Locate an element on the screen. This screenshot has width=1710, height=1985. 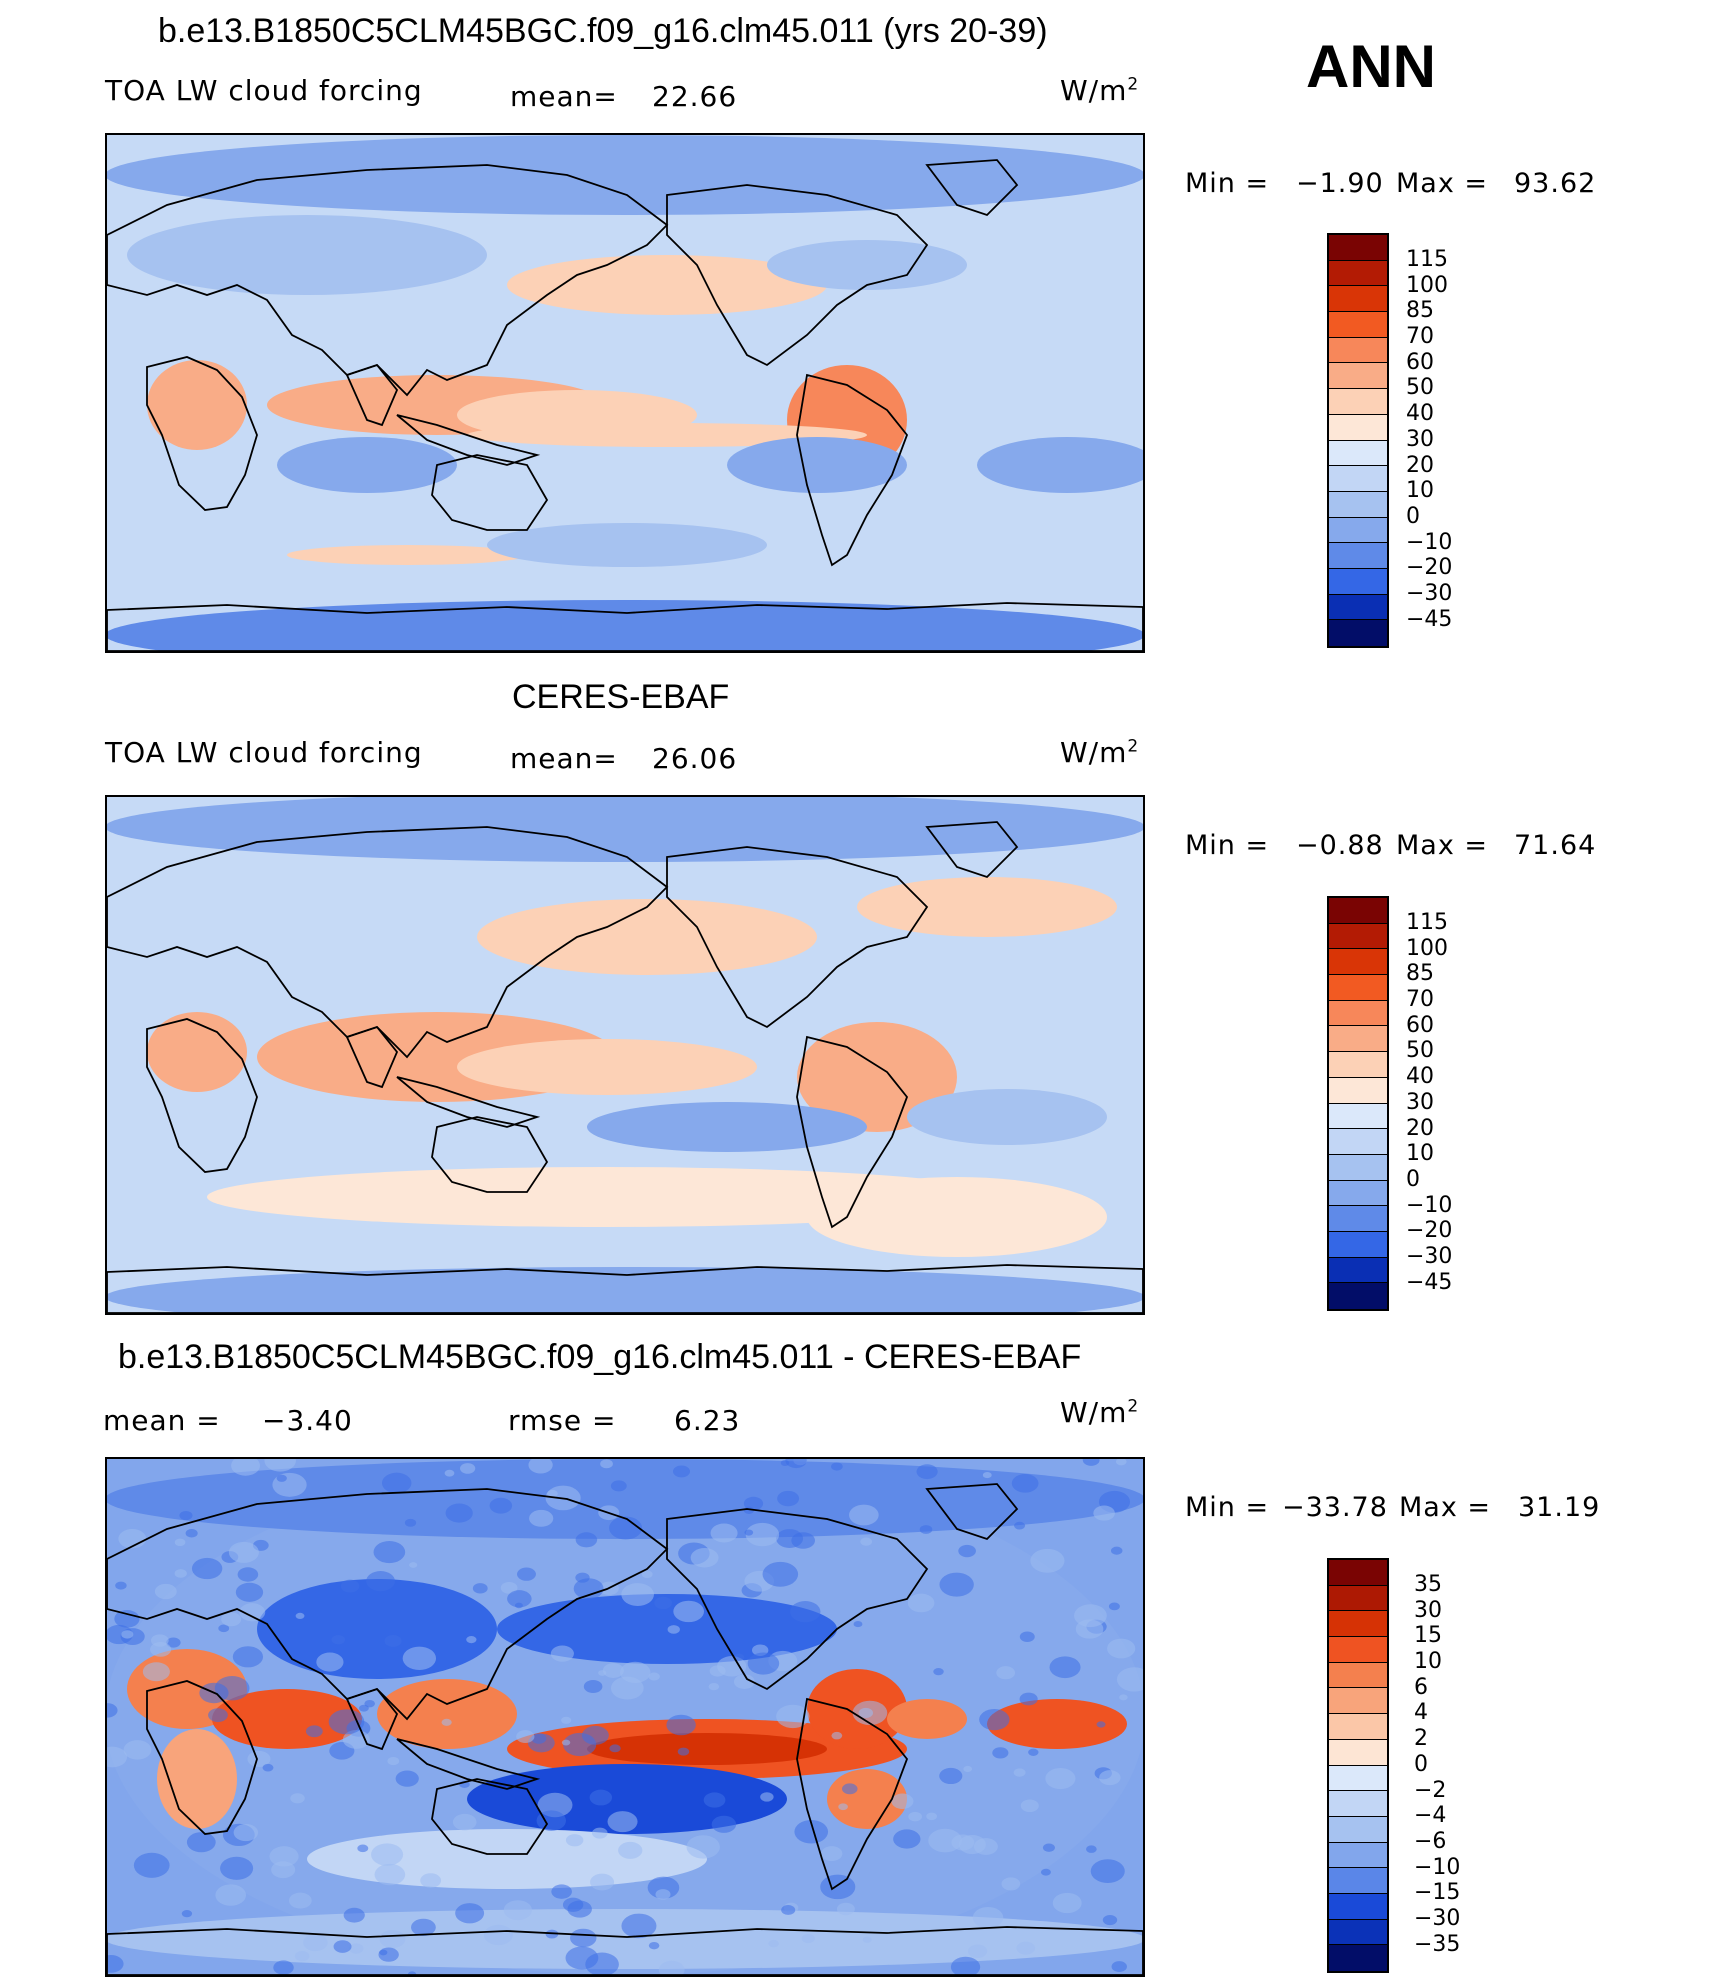
panel2-mean-label: mean= is located at coordinates (564, 758).